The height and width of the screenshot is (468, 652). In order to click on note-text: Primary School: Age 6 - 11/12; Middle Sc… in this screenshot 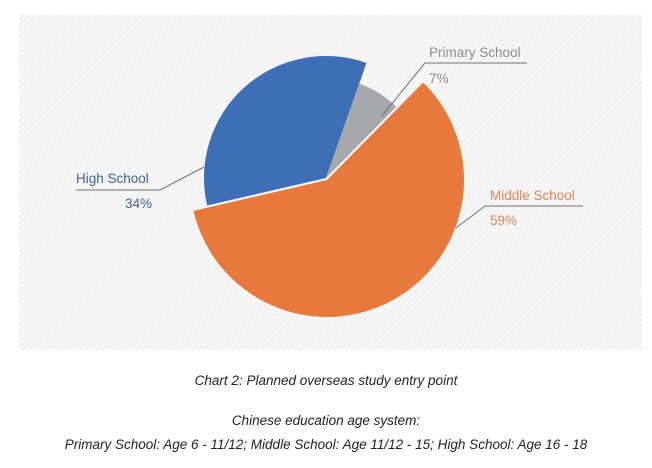, I will do `click(326, 444)`.